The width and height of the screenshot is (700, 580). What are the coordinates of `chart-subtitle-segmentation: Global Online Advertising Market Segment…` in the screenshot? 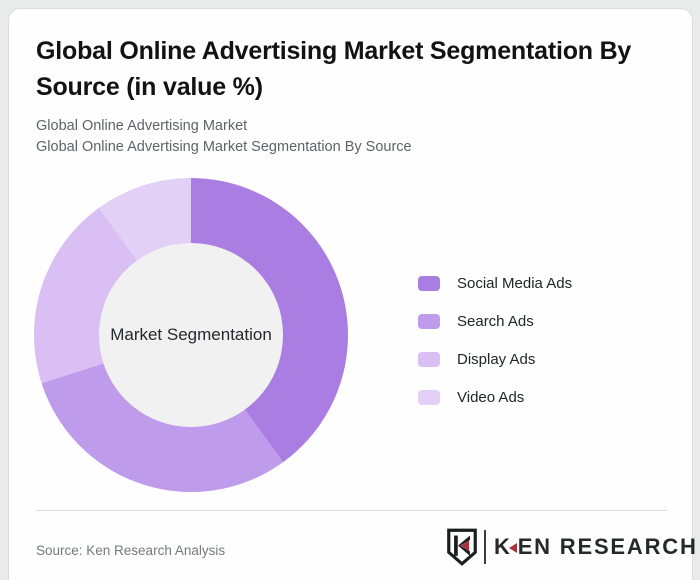 It's located at (224, 147).